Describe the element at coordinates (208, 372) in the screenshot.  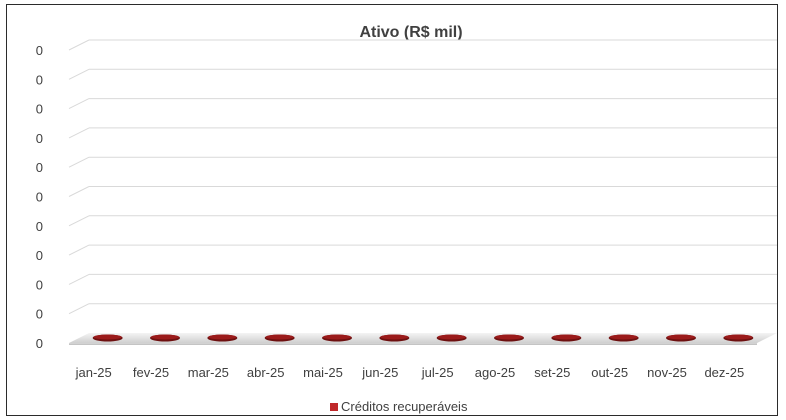
I see `x-tick-label: mar-25` at that location.